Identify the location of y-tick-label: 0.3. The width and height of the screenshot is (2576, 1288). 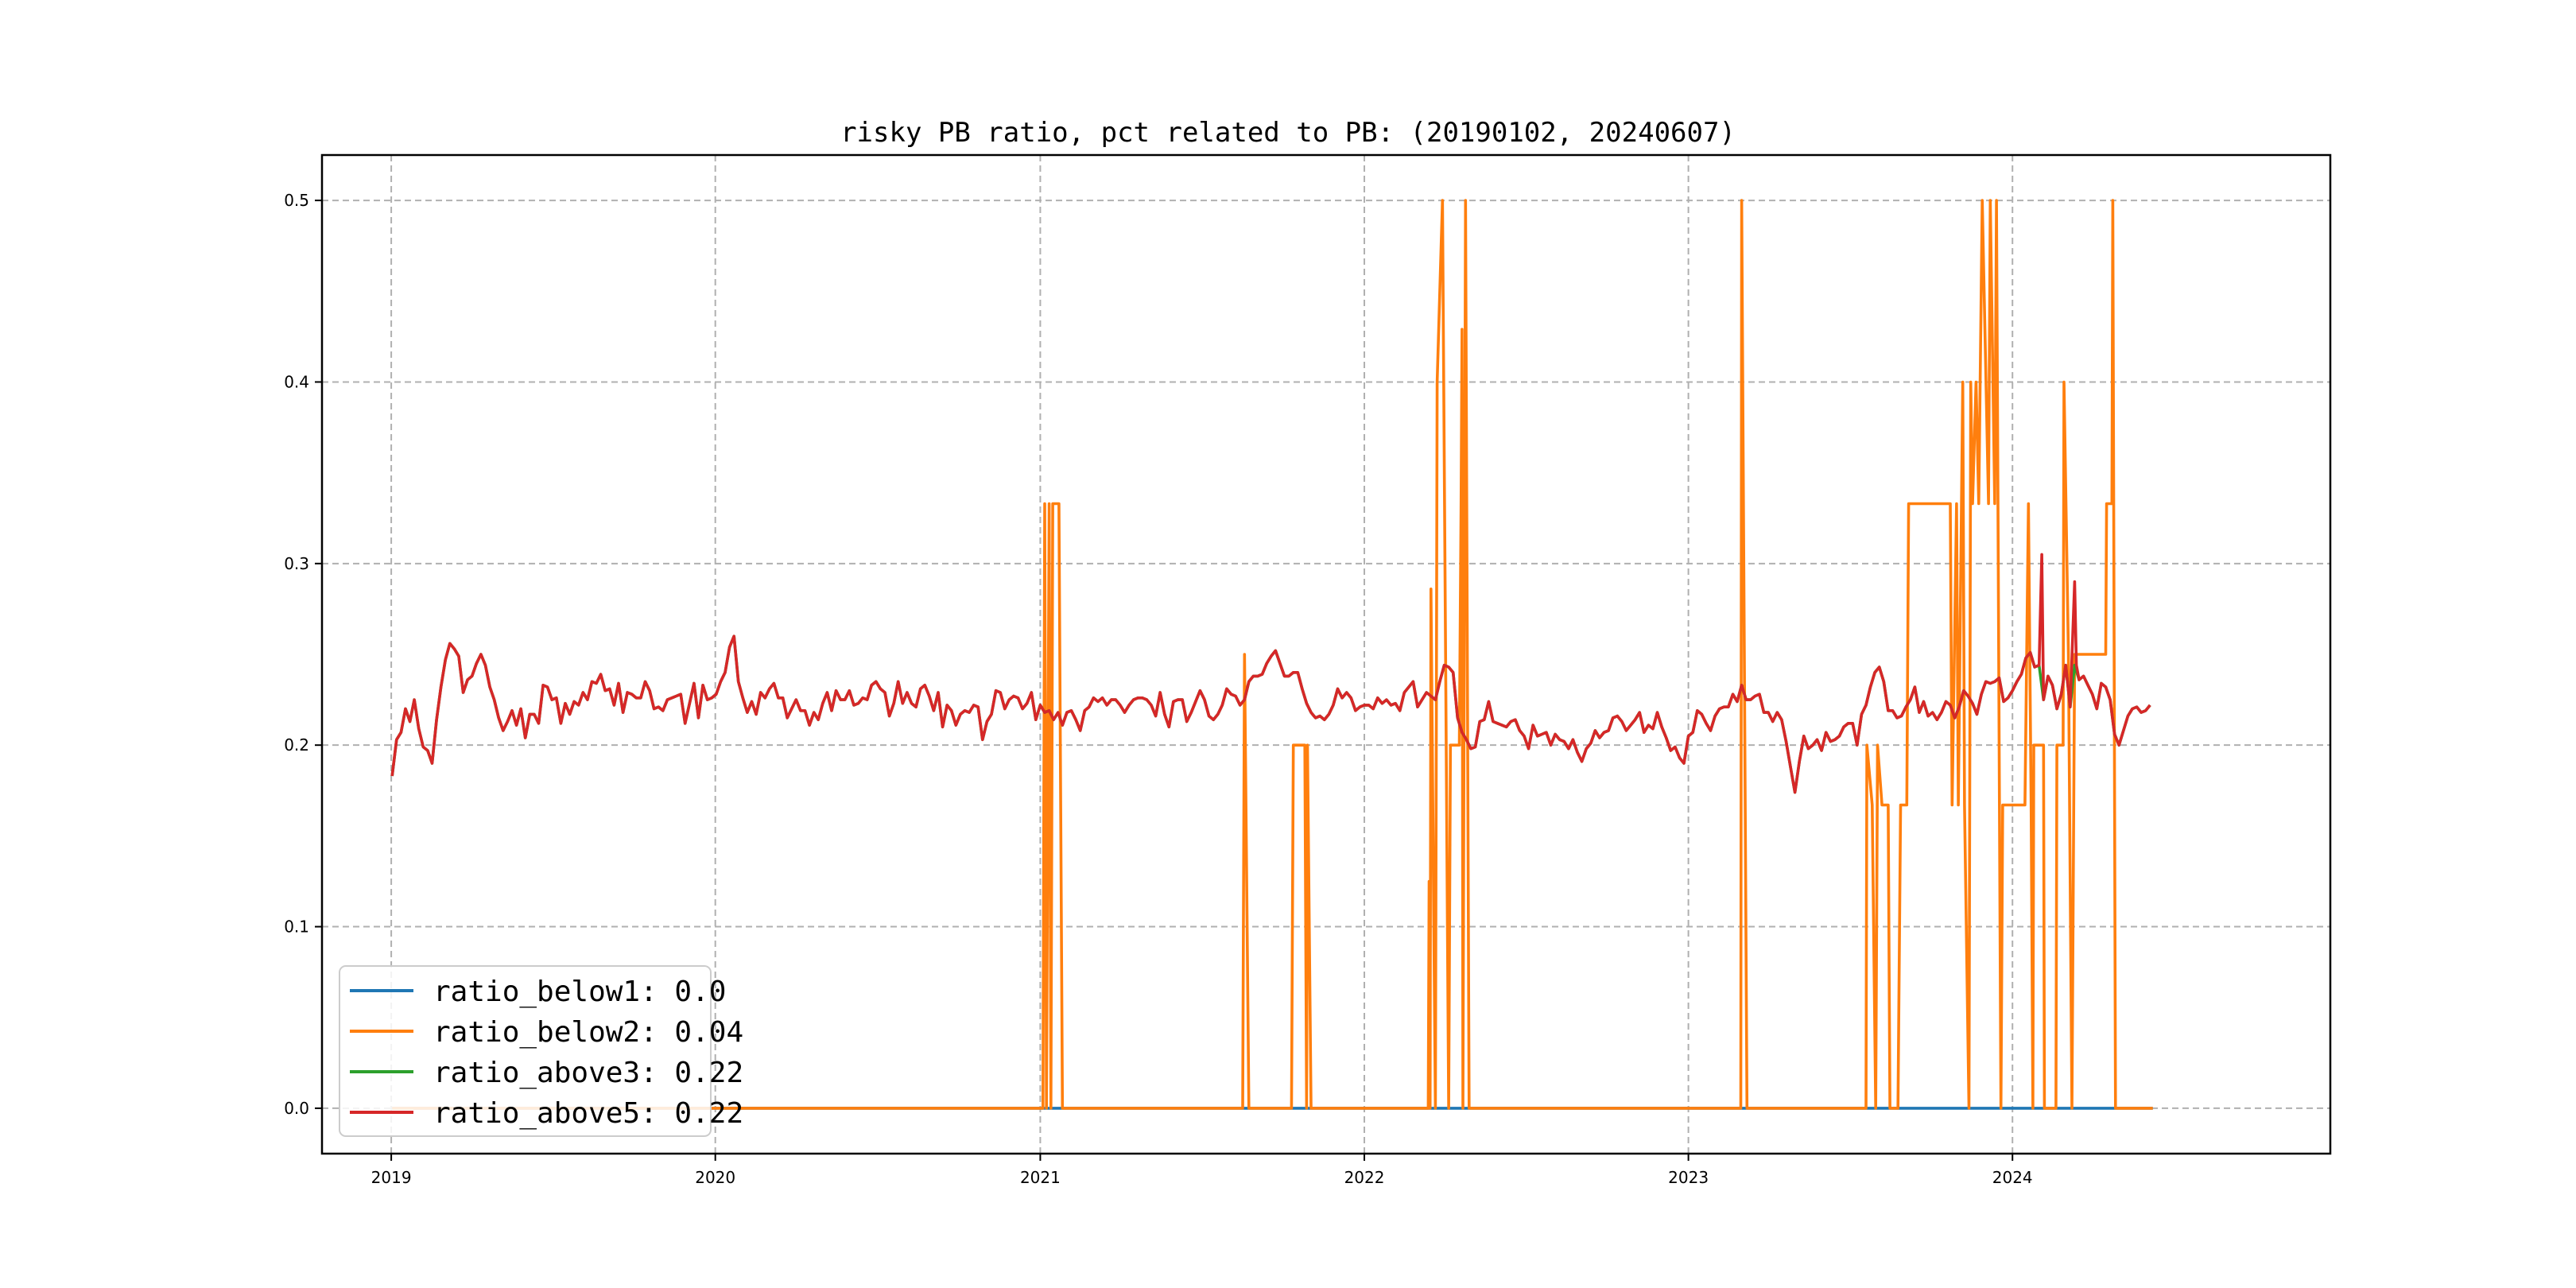
(296, 563).